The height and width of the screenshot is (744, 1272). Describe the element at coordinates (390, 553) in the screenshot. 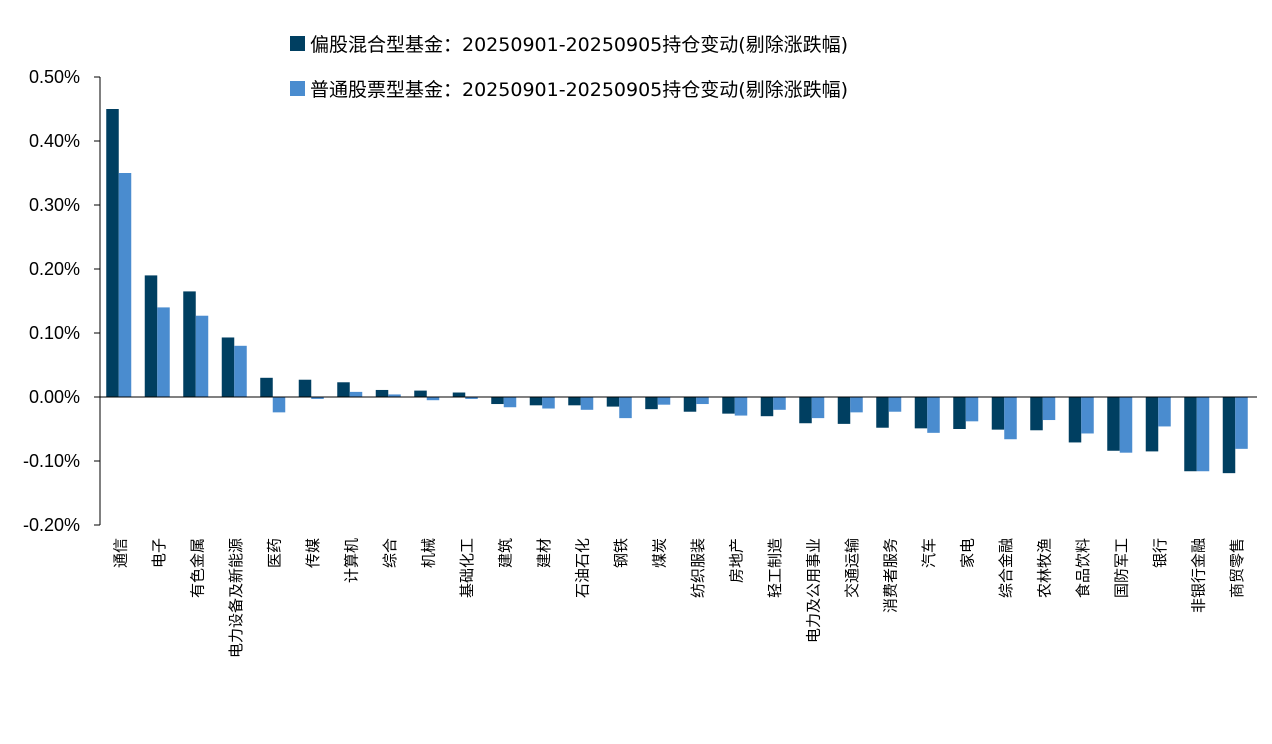

I see `x-tick-label: 综合` at that location.